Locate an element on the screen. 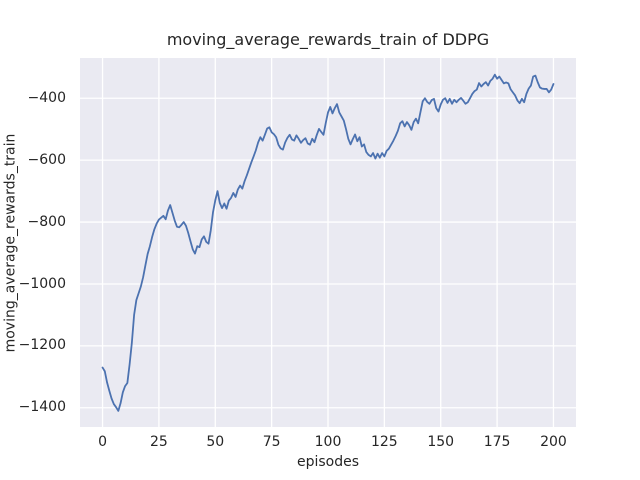 This screenshot has height=480, width=640. x-axis-label: episodes is located at coordinates (328, 462).